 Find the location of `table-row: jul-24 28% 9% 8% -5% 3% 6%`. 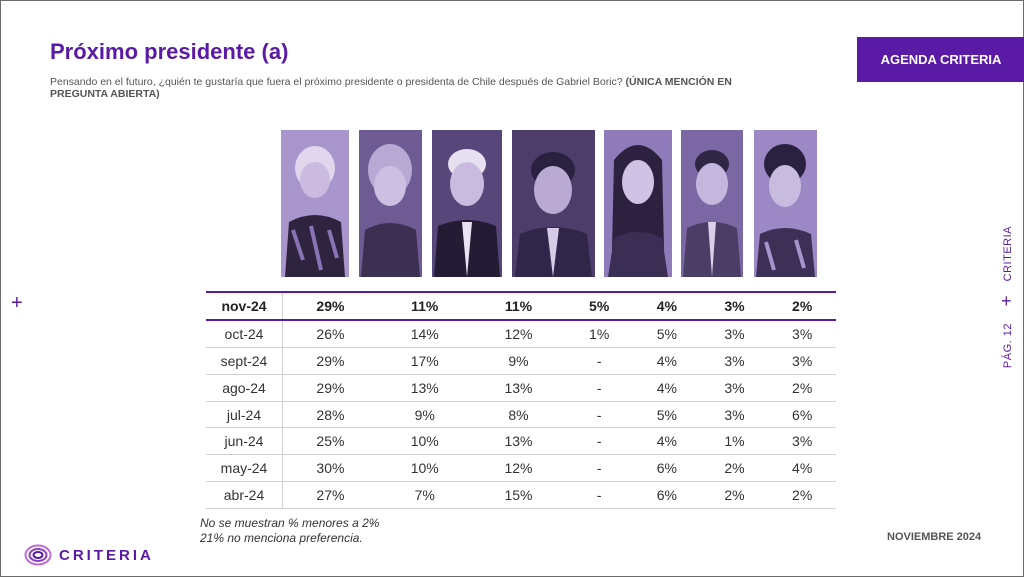

table-row: jul-24 28% 9% 8% -5% 3% 6% is located at coordinates (521, 415).